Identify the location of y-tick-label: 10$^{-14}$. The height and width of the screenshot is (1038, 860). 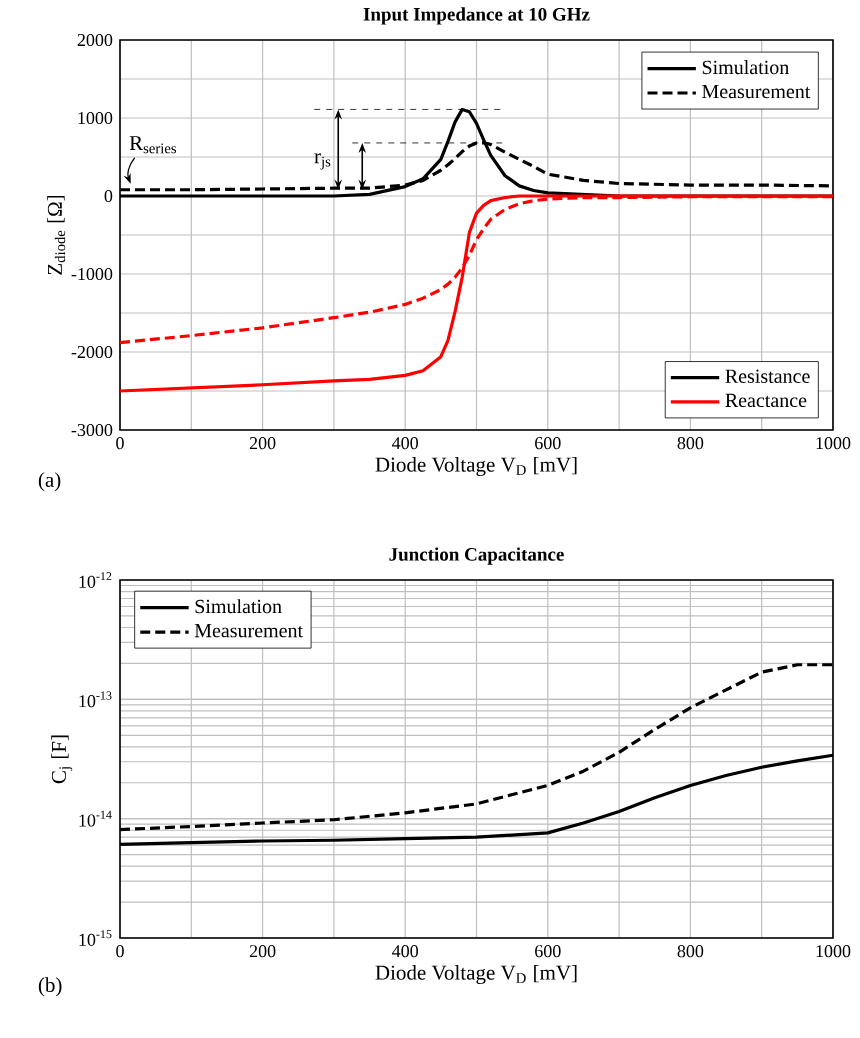
(95, 818).